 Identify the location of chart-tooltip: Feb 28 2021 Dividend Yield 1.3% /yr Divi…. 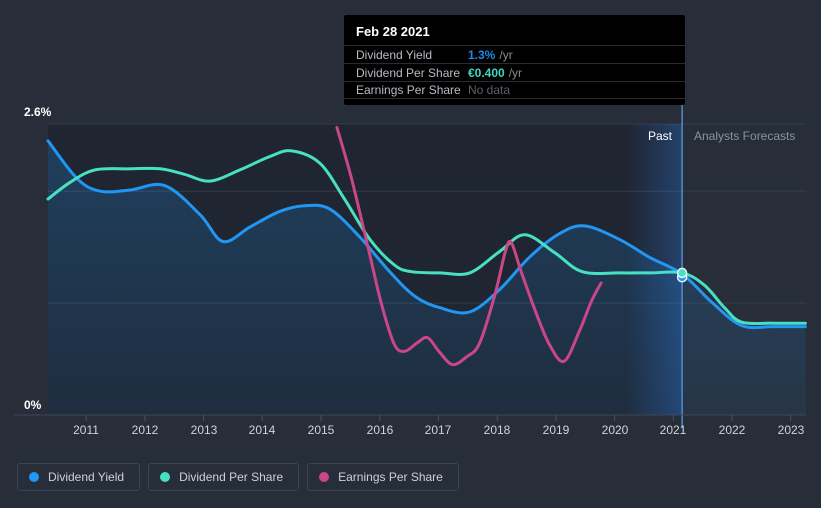
(514, 60).